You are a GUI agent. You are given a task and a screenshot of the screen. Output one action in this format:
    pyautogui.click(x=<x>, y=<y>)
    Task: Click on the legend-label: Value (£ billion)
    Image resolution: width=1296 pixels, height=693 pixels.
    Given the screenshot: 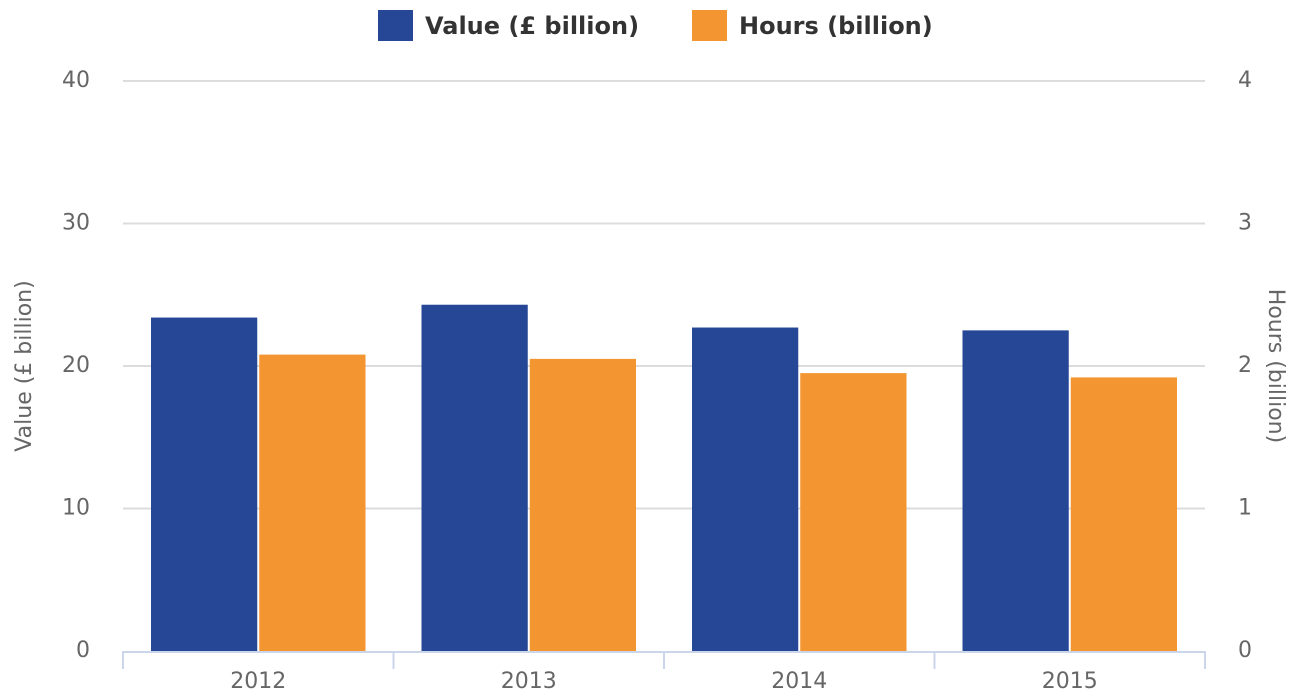 What is the action you would take?
    pyautogui.click(x=532, y=26)
    